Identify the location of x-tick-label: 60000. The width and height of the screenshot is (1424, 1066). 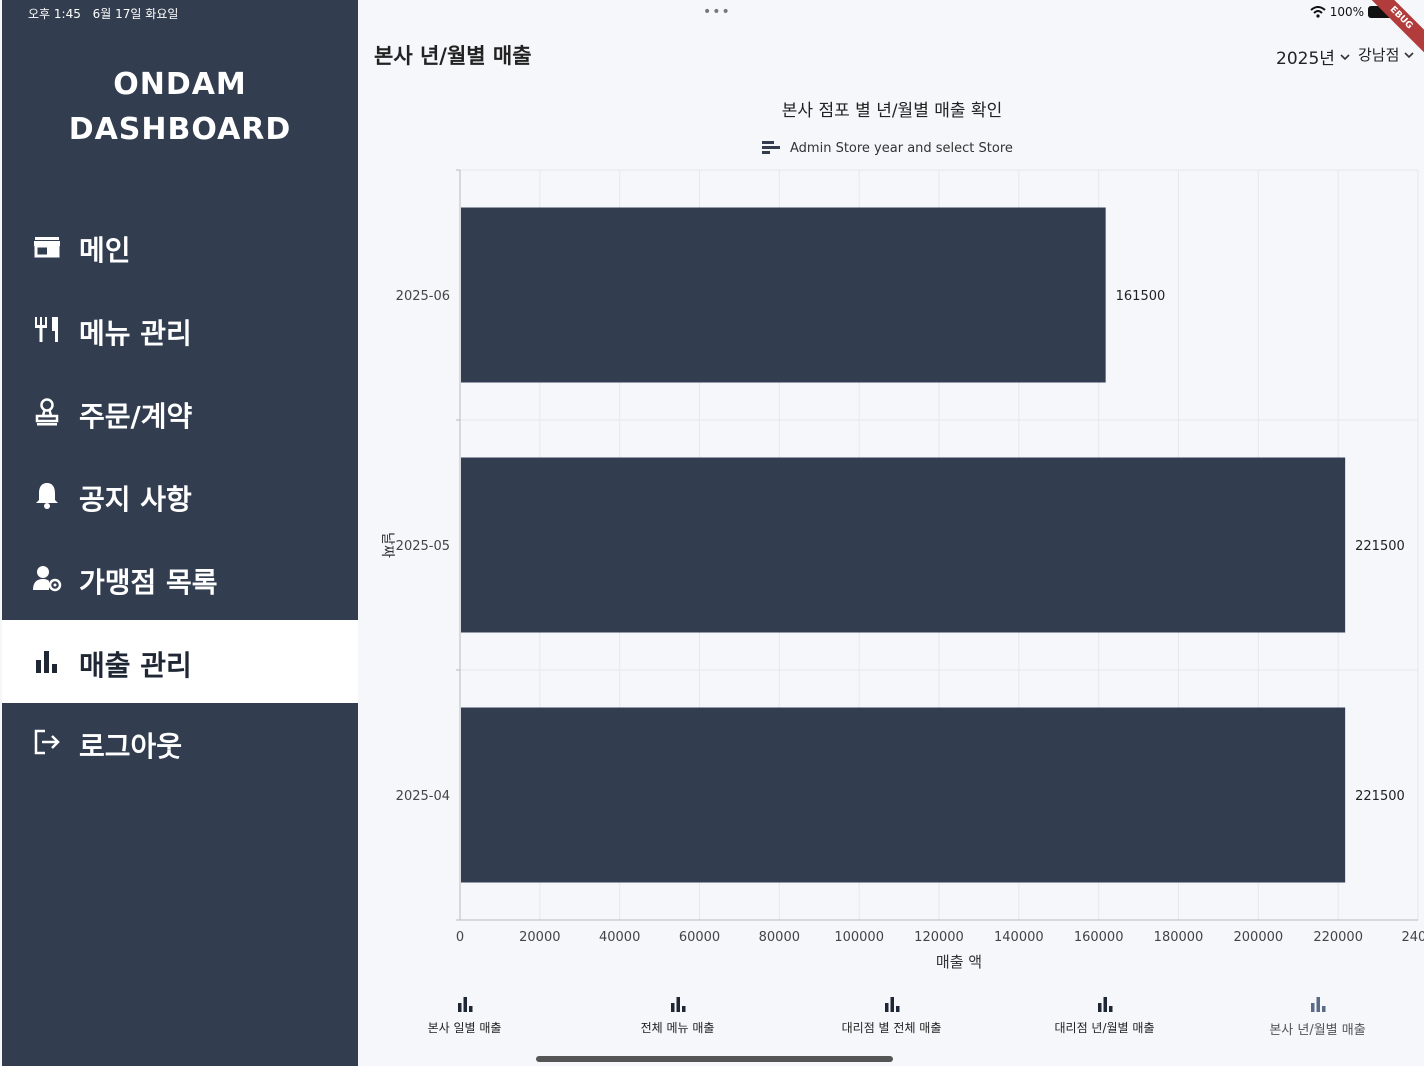
(699, 937).